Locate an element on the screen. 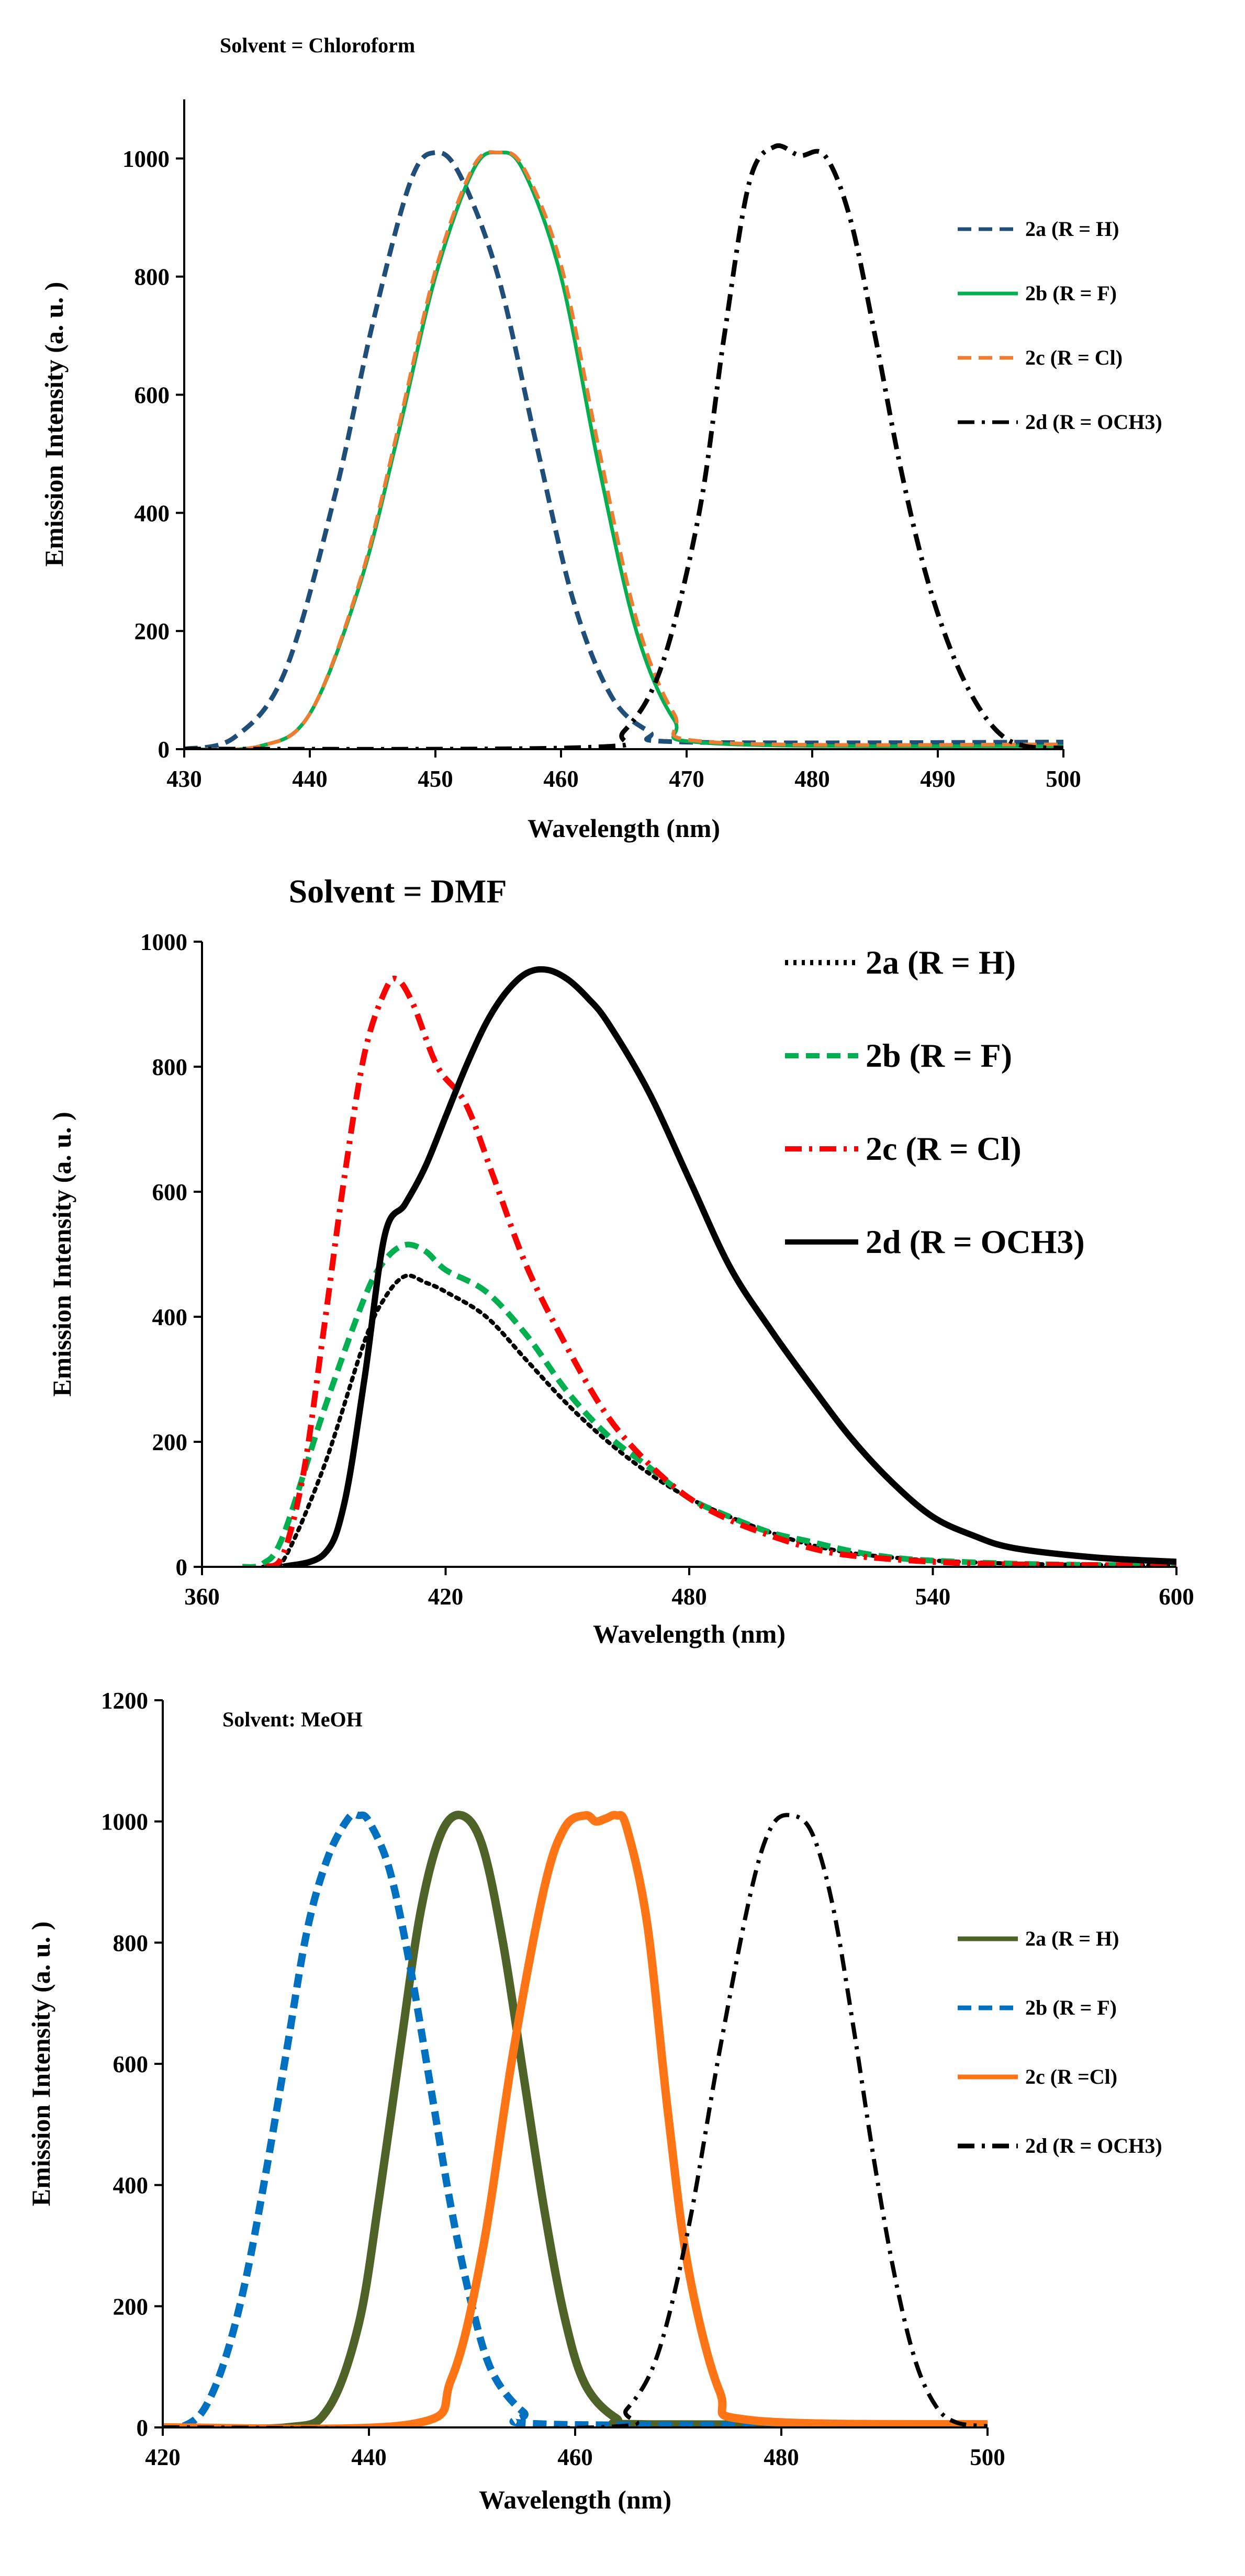  x-tick-label: 540 is located at coordinates (933, 1597).